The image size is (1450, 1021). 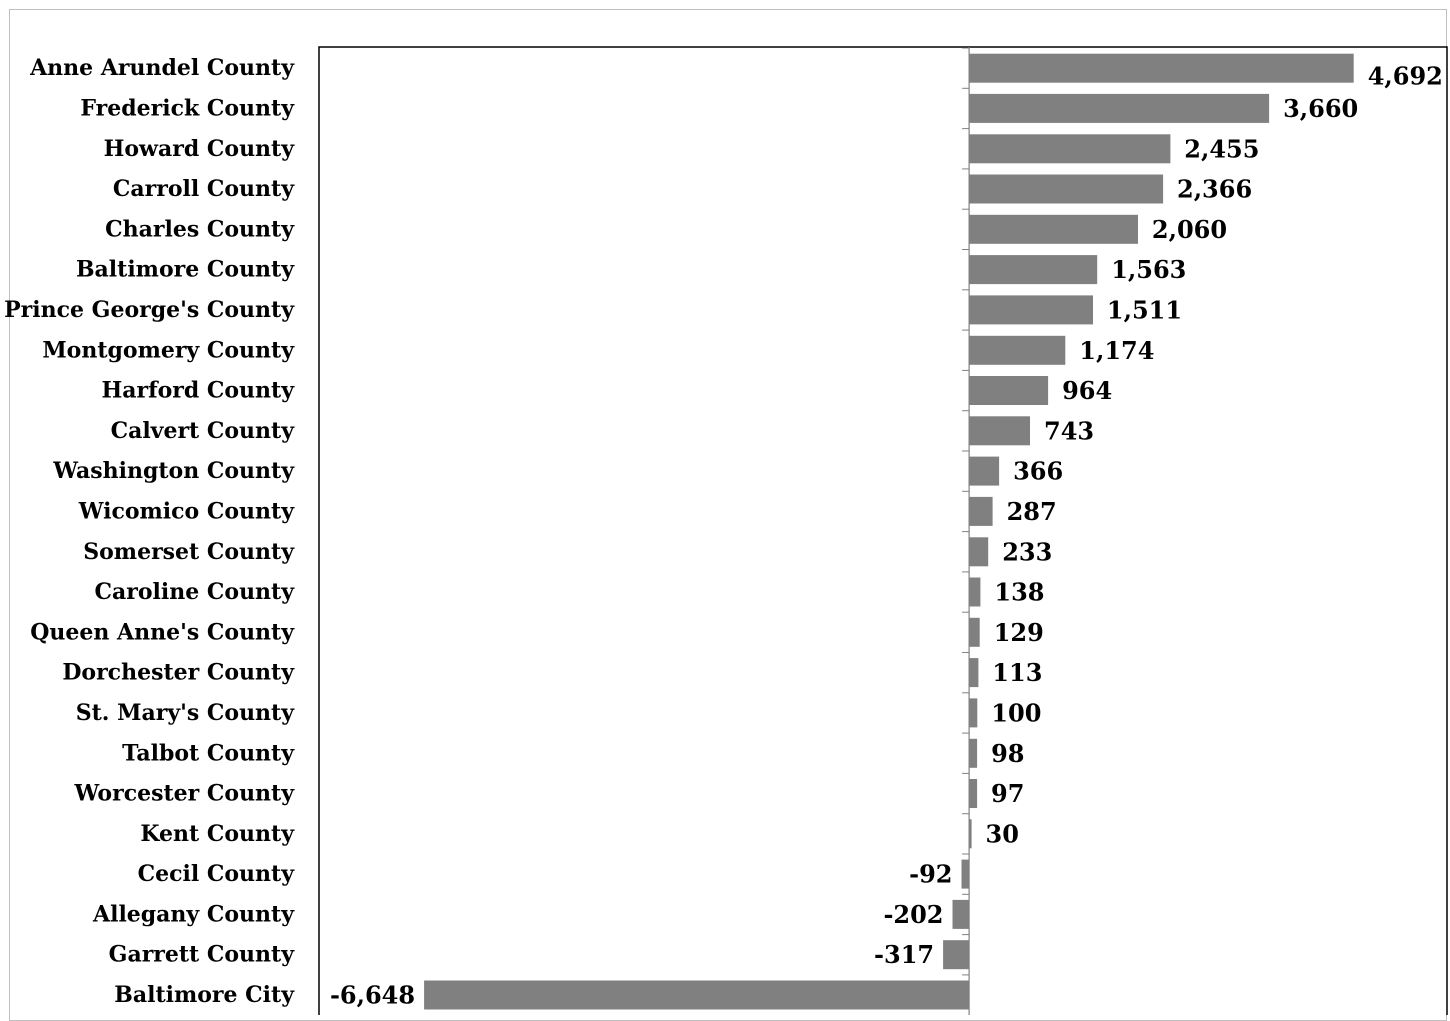 I want to click on data-label: 287, so click(x=1032, y=511).